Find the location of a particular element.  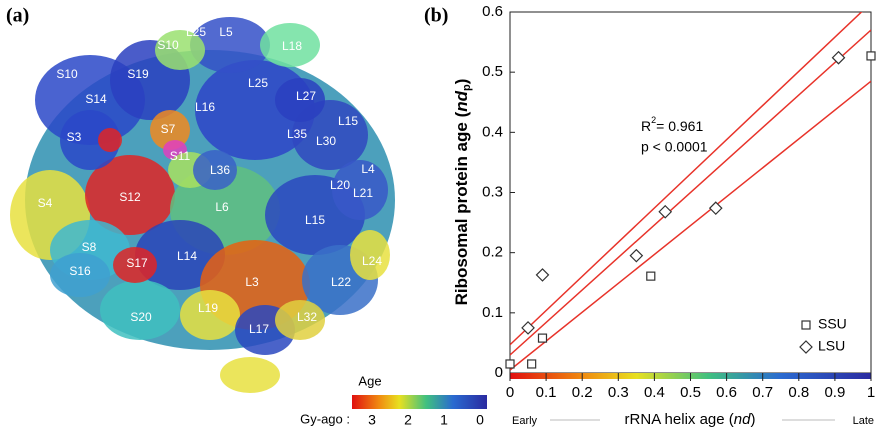

annotation-part: = 0.961 is located at coordinates (679, 126).